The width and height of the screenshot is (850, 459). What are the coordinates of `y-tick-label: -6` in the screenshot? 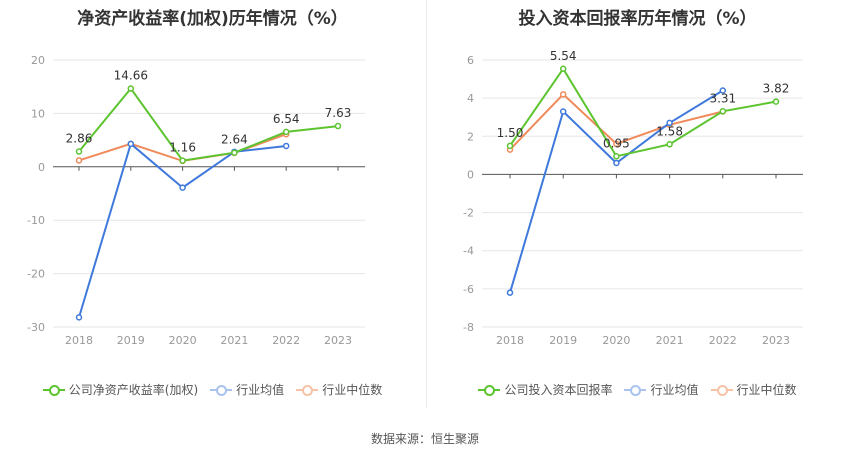 It's located at (468, 289).